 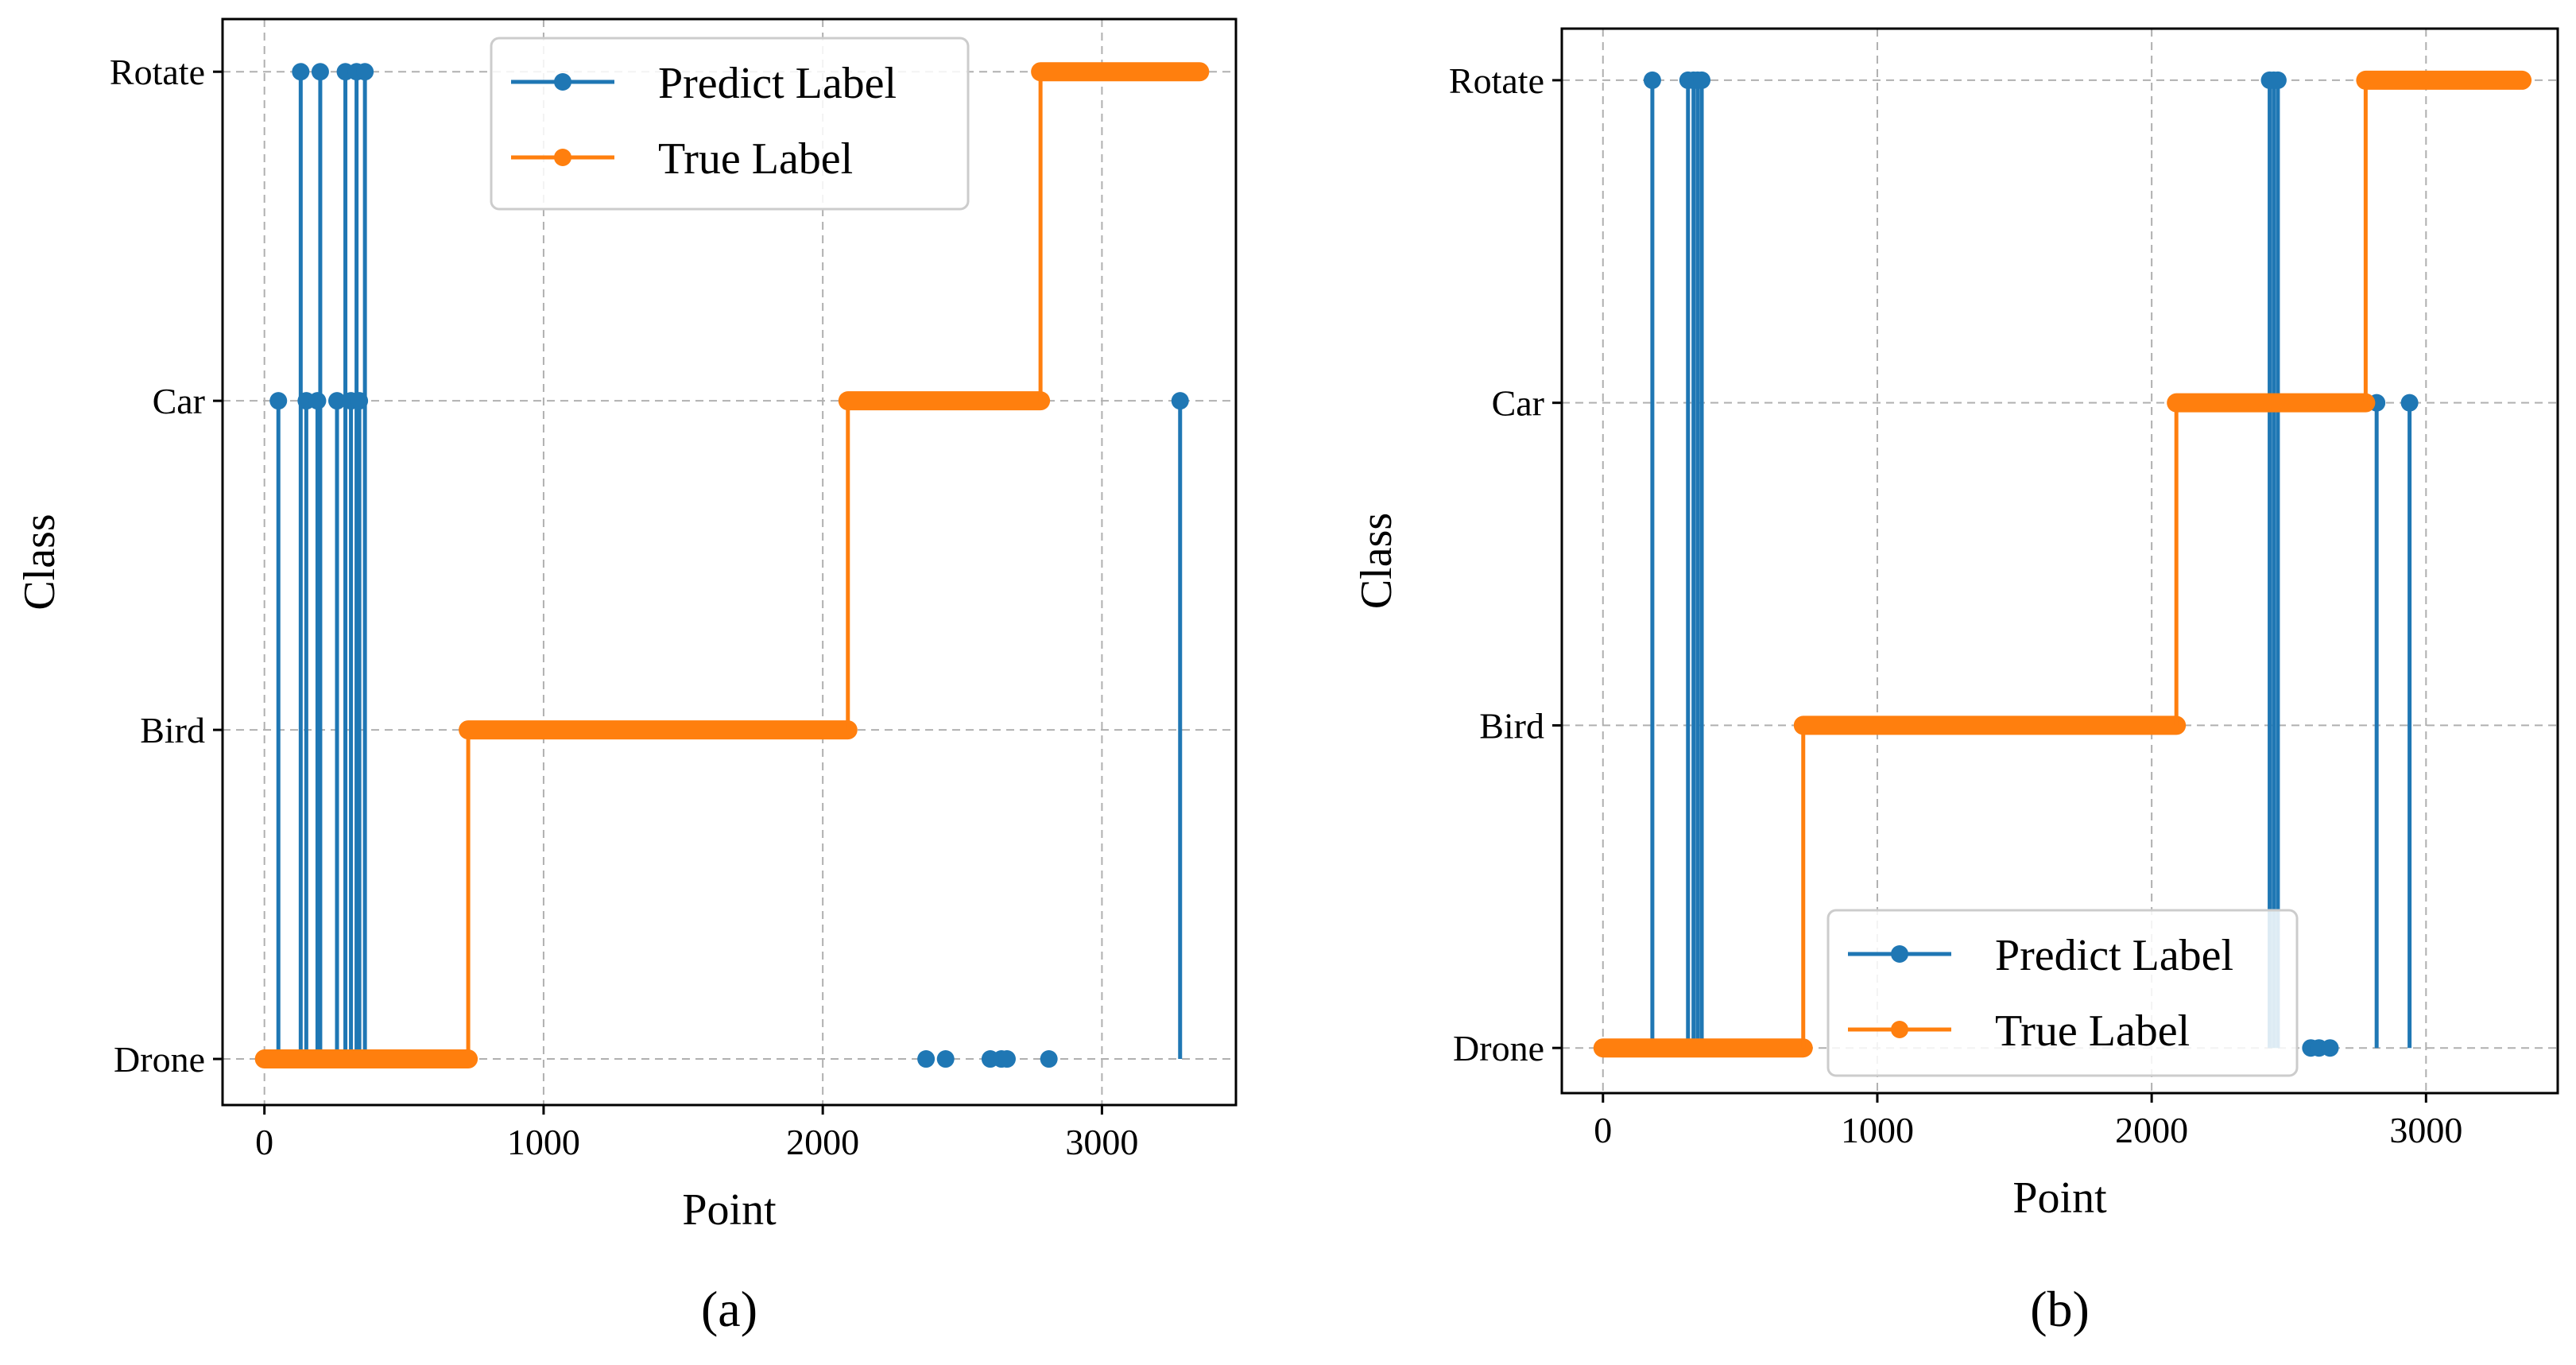 What do you see at coordinates (2060, 1309) in the screenshot?
I see `panel-label: (b)` at bounding box center [2060, 1309].